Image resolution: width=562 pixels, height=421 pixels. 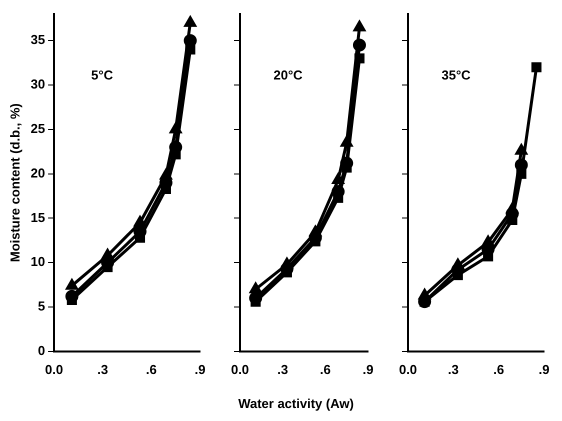 I want to click on annotation: 35°C, so click(x=456, y=75).